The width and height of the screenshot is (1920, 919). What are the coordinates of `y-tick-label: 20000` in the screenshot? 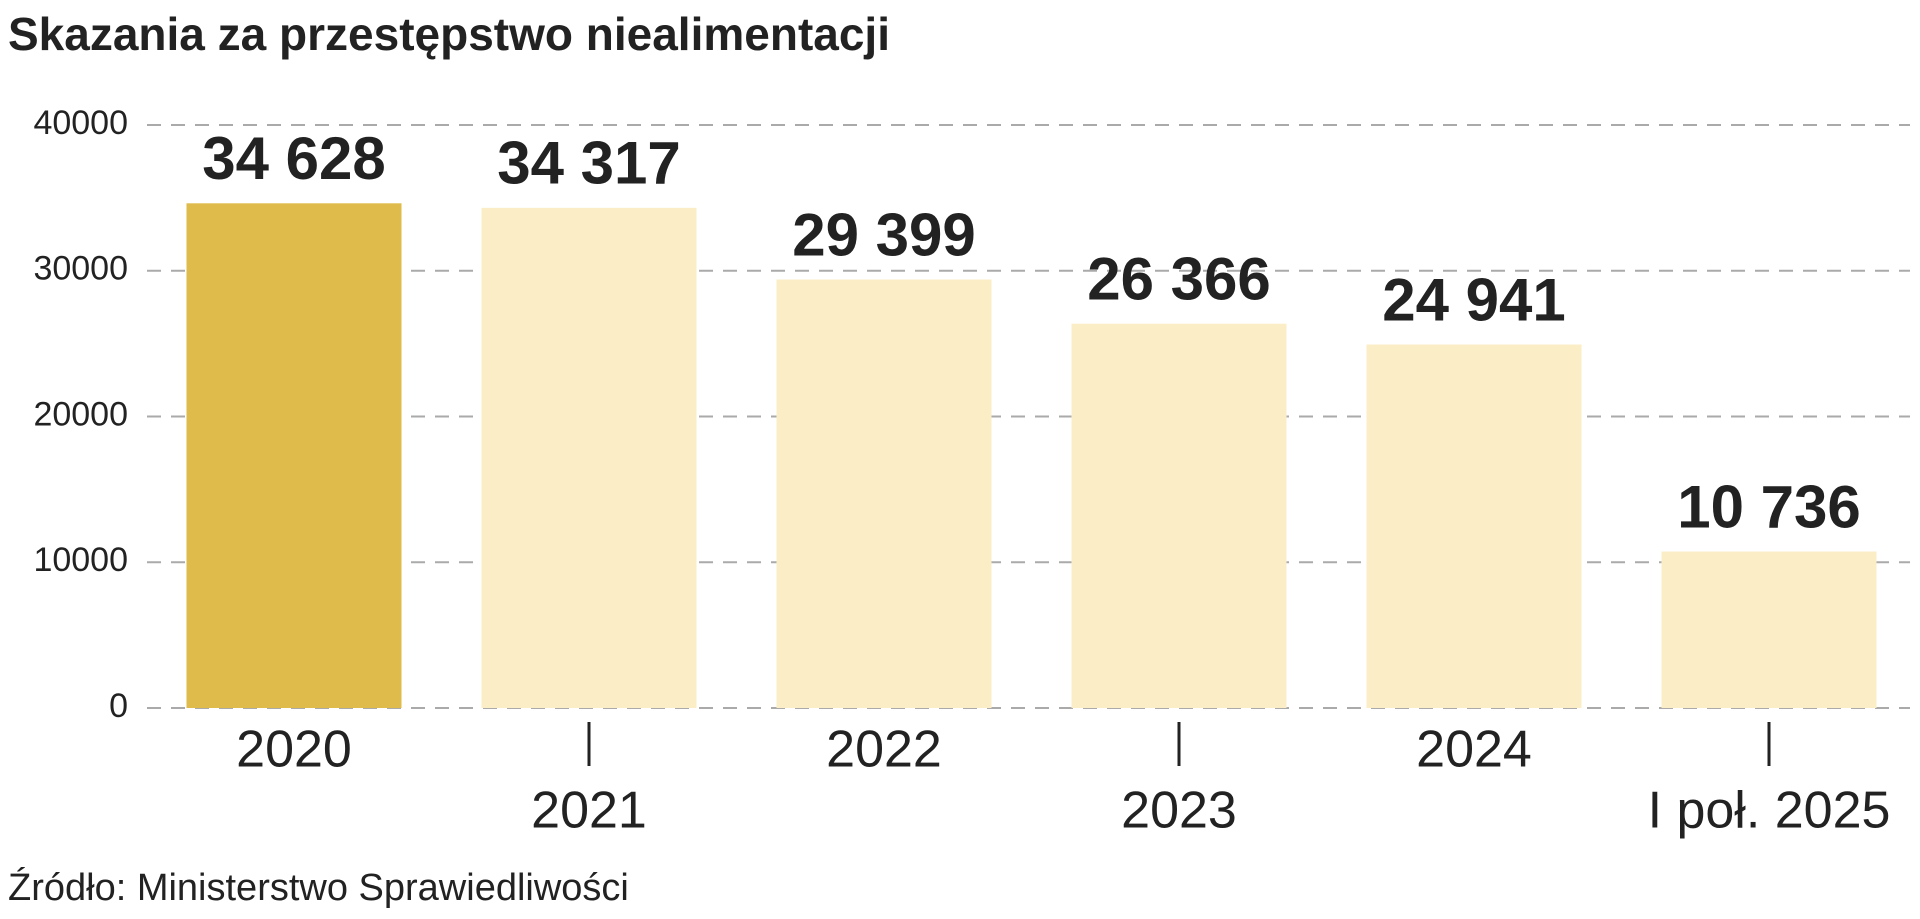 It's located at (80, 414).